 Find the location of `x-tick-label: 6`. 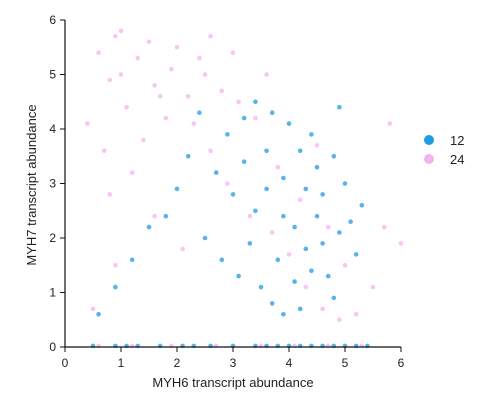

x-tick-label: 6 is located at coordinates (401, 363).